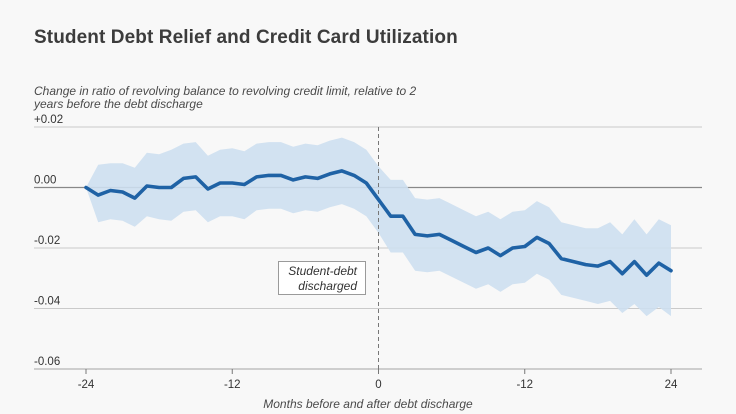 This screenshot has height=414, width=736. What do you see at coordinates (322, 271) in the screenshot?
I see `annotation-line-1: Student-debt` at bounding box center [322, 271].